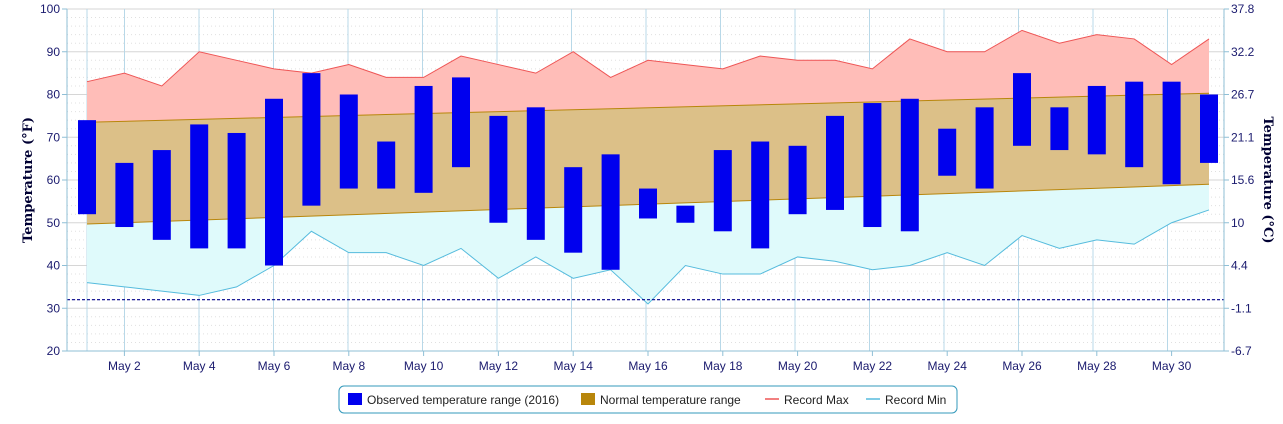 The height and width of the screenshot is (424, 1283). What do you see at coordinates (816, 400) in the screenshot?
I see `legend-label-2: Record Max` at bounding box center [816, 400].